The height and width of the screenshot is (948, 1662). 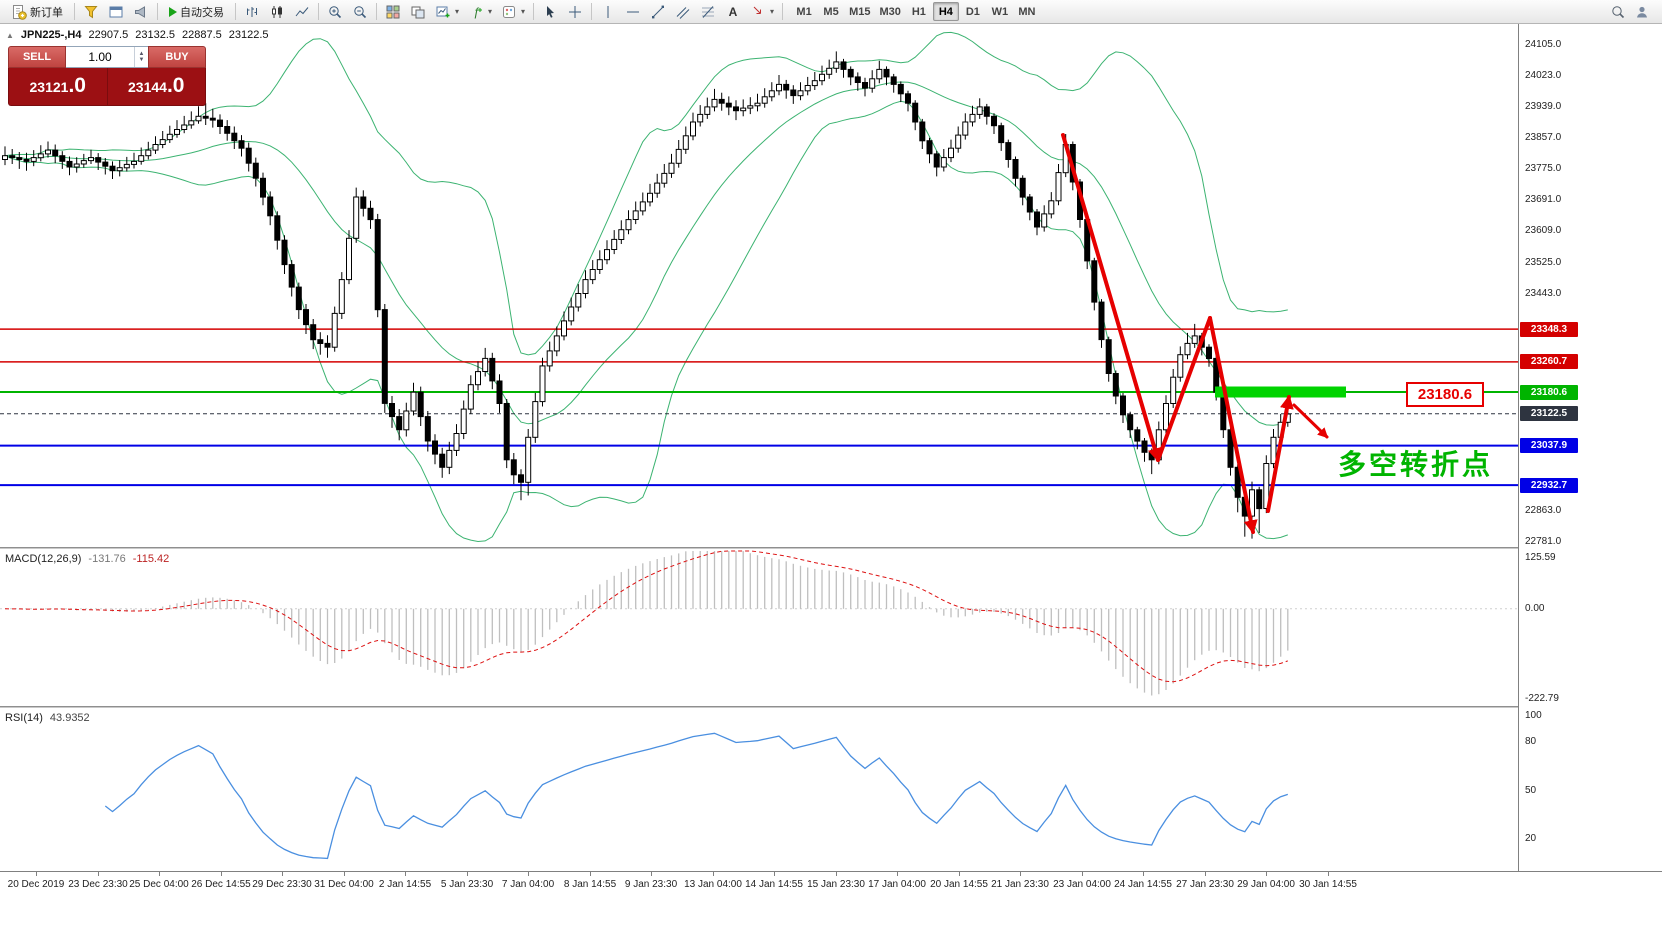 What do you see at coordinates (1143, 884) in the screenshot?
I see `time-label: 24 Jan 14:55` at bounding box center [1143, 884].